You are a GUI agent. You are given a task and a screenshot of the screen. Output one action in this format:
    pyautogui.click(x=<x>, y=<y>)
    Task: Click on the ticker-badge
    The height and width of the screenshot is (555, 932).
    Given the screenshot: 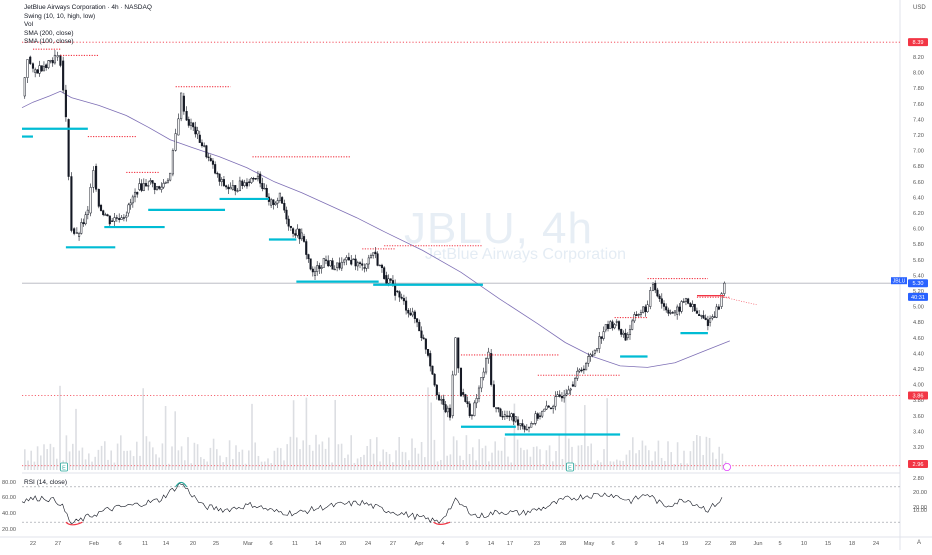 What is the action you would take?
    pyautogui.click(x=899, y=281)
    